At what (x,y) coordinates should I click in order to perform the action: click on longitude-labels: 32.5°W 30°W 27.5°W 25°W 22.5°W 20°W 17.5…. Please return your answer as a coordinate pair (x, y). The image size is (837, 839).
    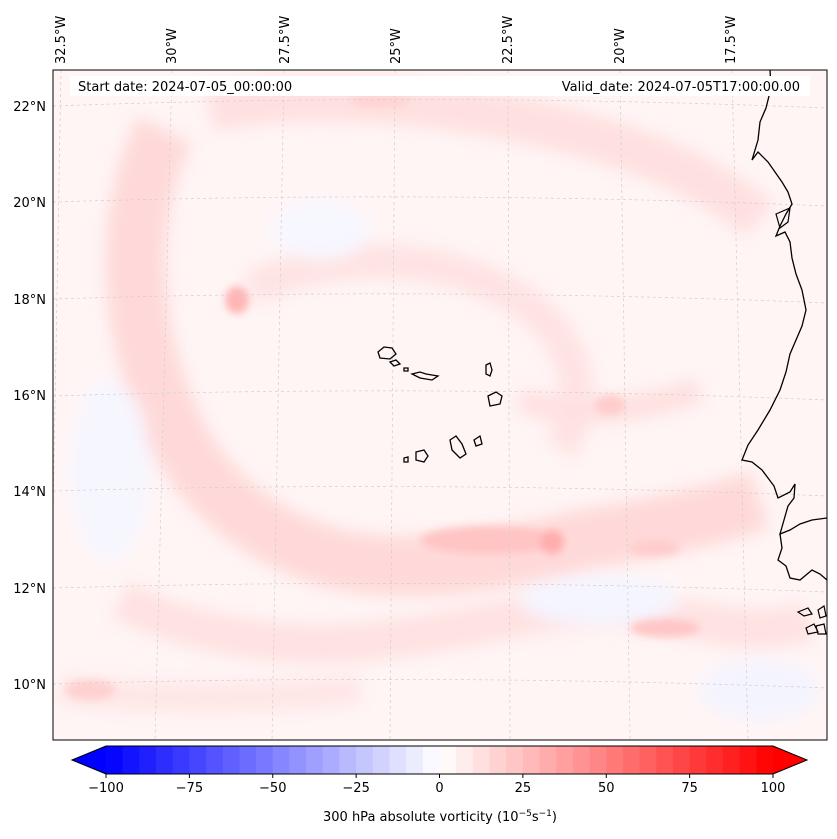
    Looking at the image, I should click on (396, 40).